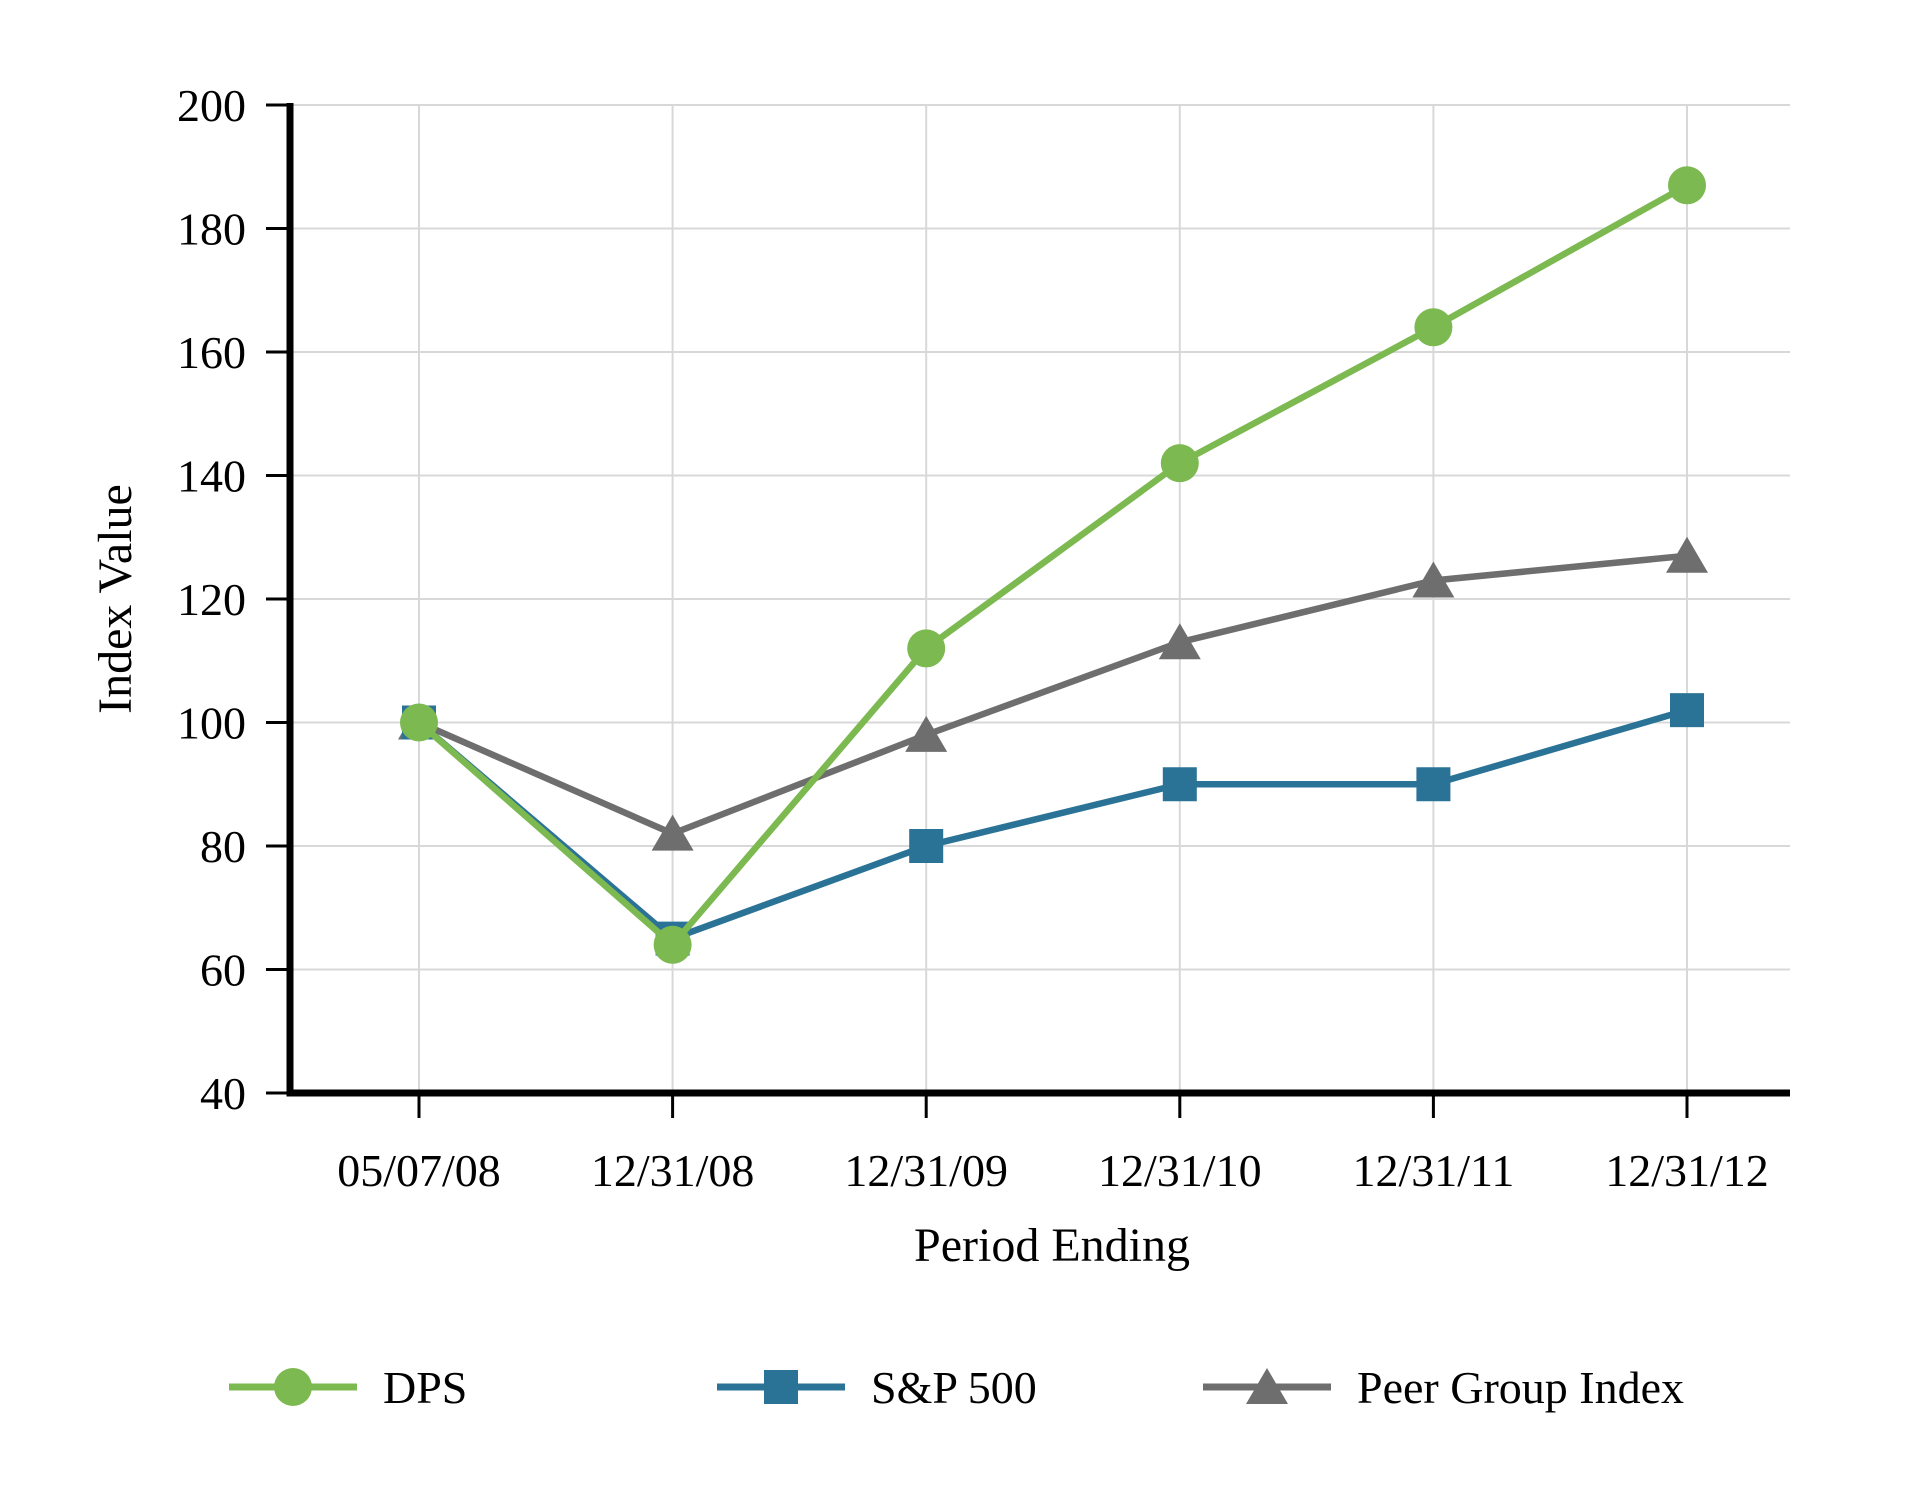 This screenshot has width=1916, height=1500. Describe the element at coordinates (223, 1093) in the screenshot. I see `y-tick-label: 40` at that location.